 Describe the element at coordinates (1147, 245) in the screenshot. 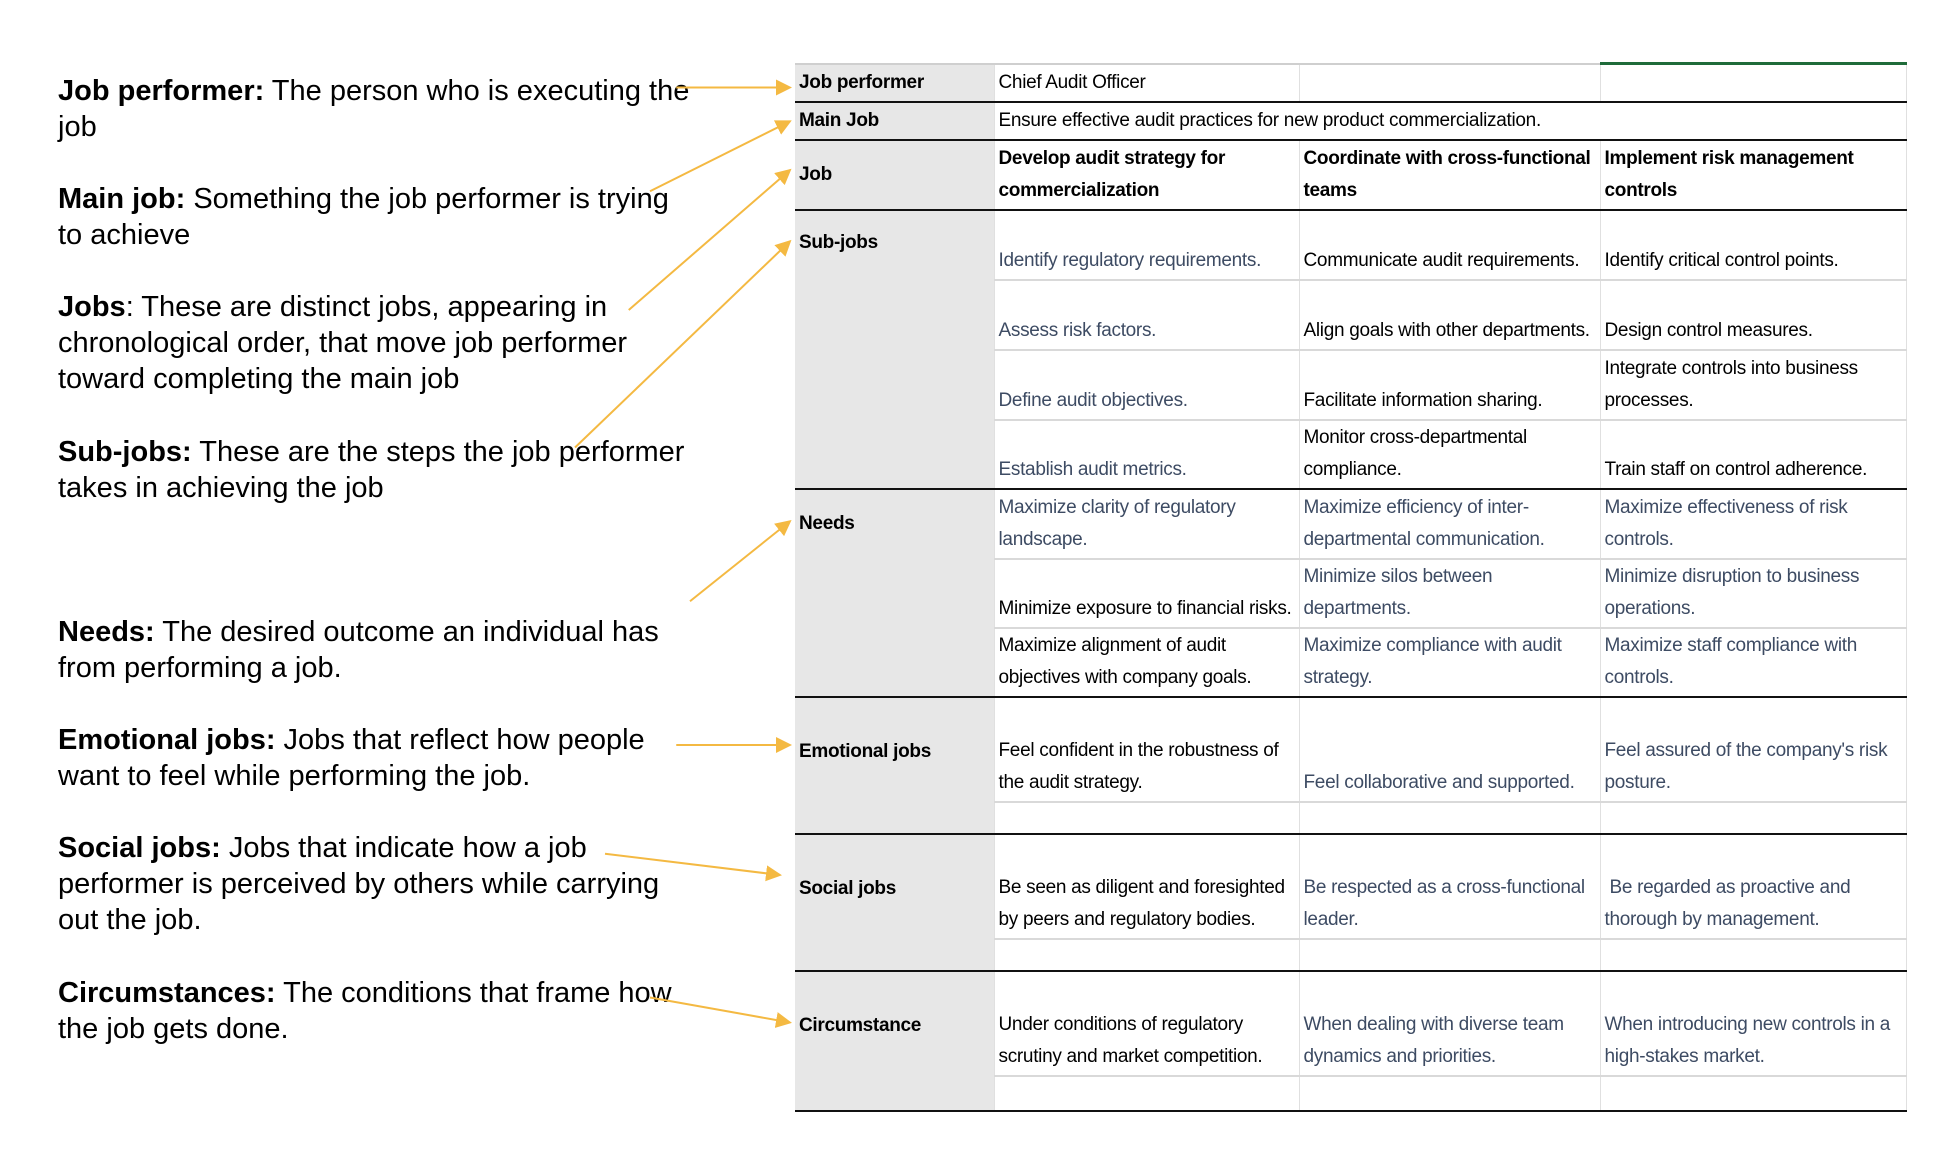

I see `sub-job-cell: Identify regulatory requirements.` at that location.